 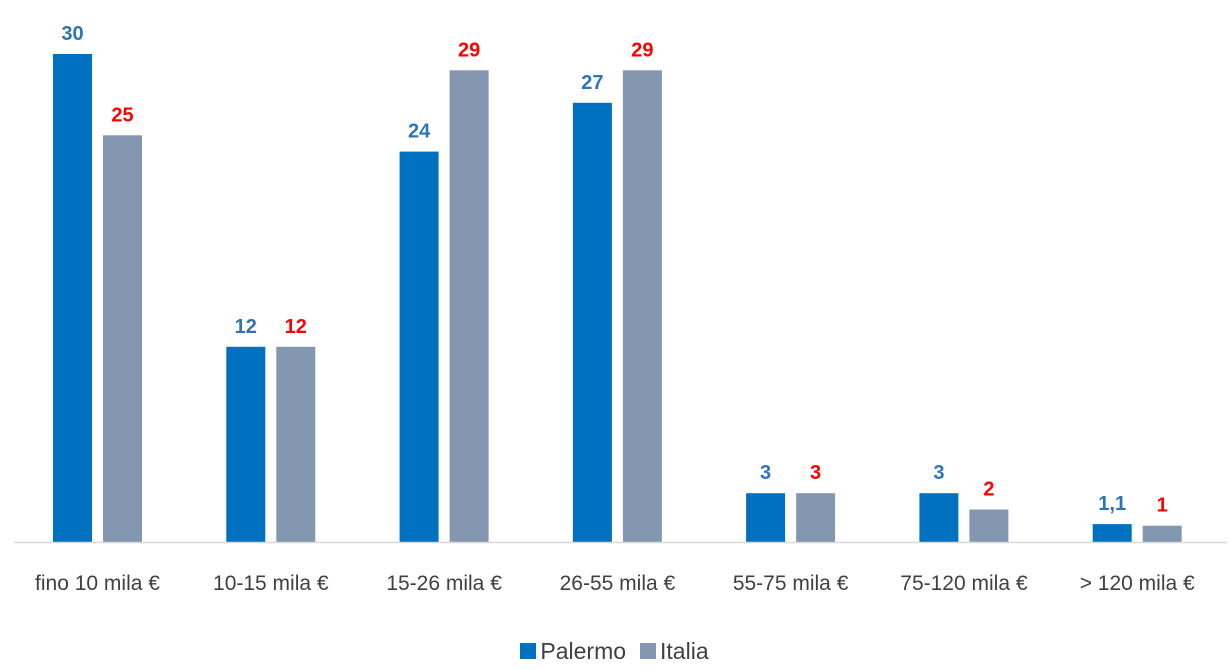 I want to click on x-tick-label-6: > 120 mila €, so click(x=1137, y=583).